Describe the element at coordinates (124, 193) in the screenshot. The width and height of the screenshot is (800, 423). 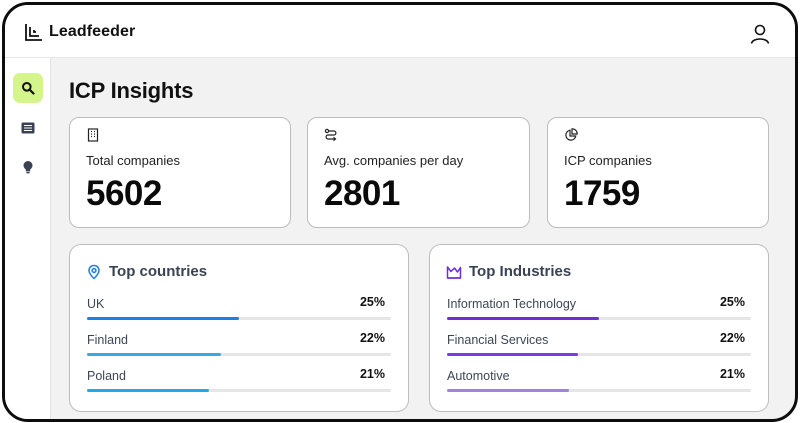
I see `stat-value: 5602` at that location.